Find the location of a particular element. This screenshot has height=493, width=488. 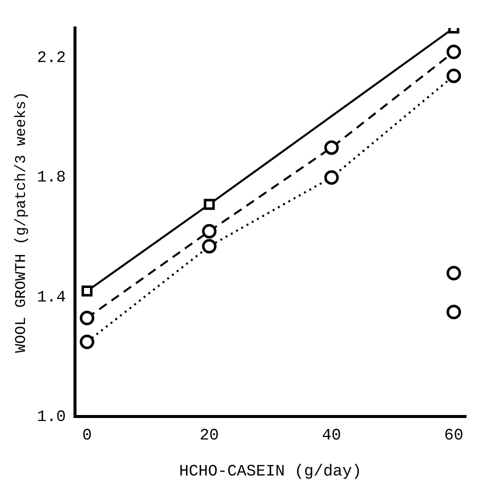

y-tick-label: 1.8 is located at coordinates (51, 177).